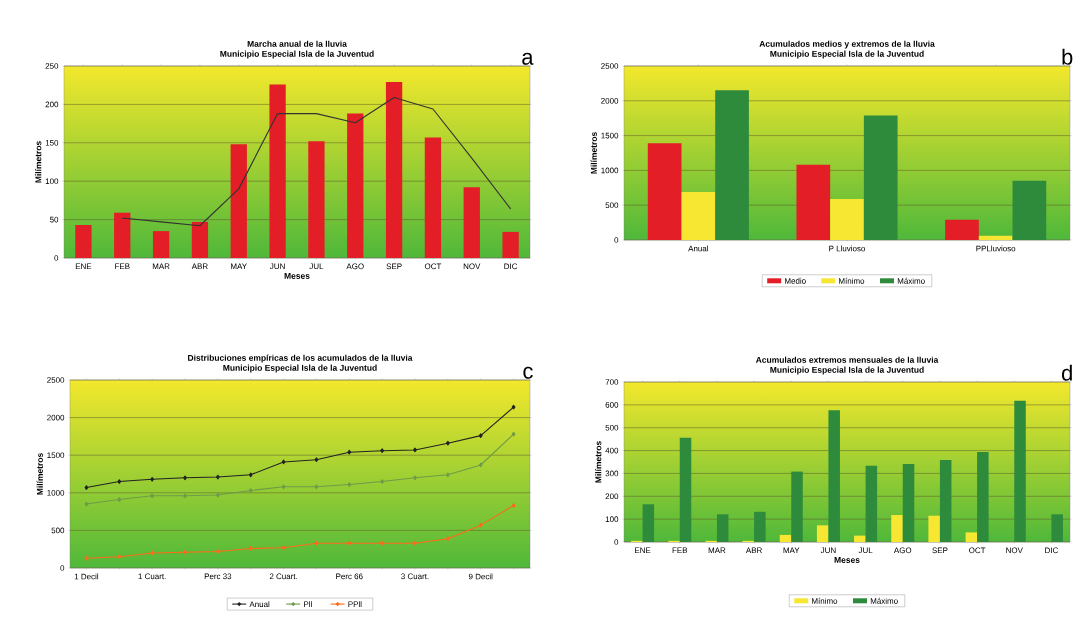  Describe the element at coordinates (528, 372) in the screenshot. I see `text: c` at that location.